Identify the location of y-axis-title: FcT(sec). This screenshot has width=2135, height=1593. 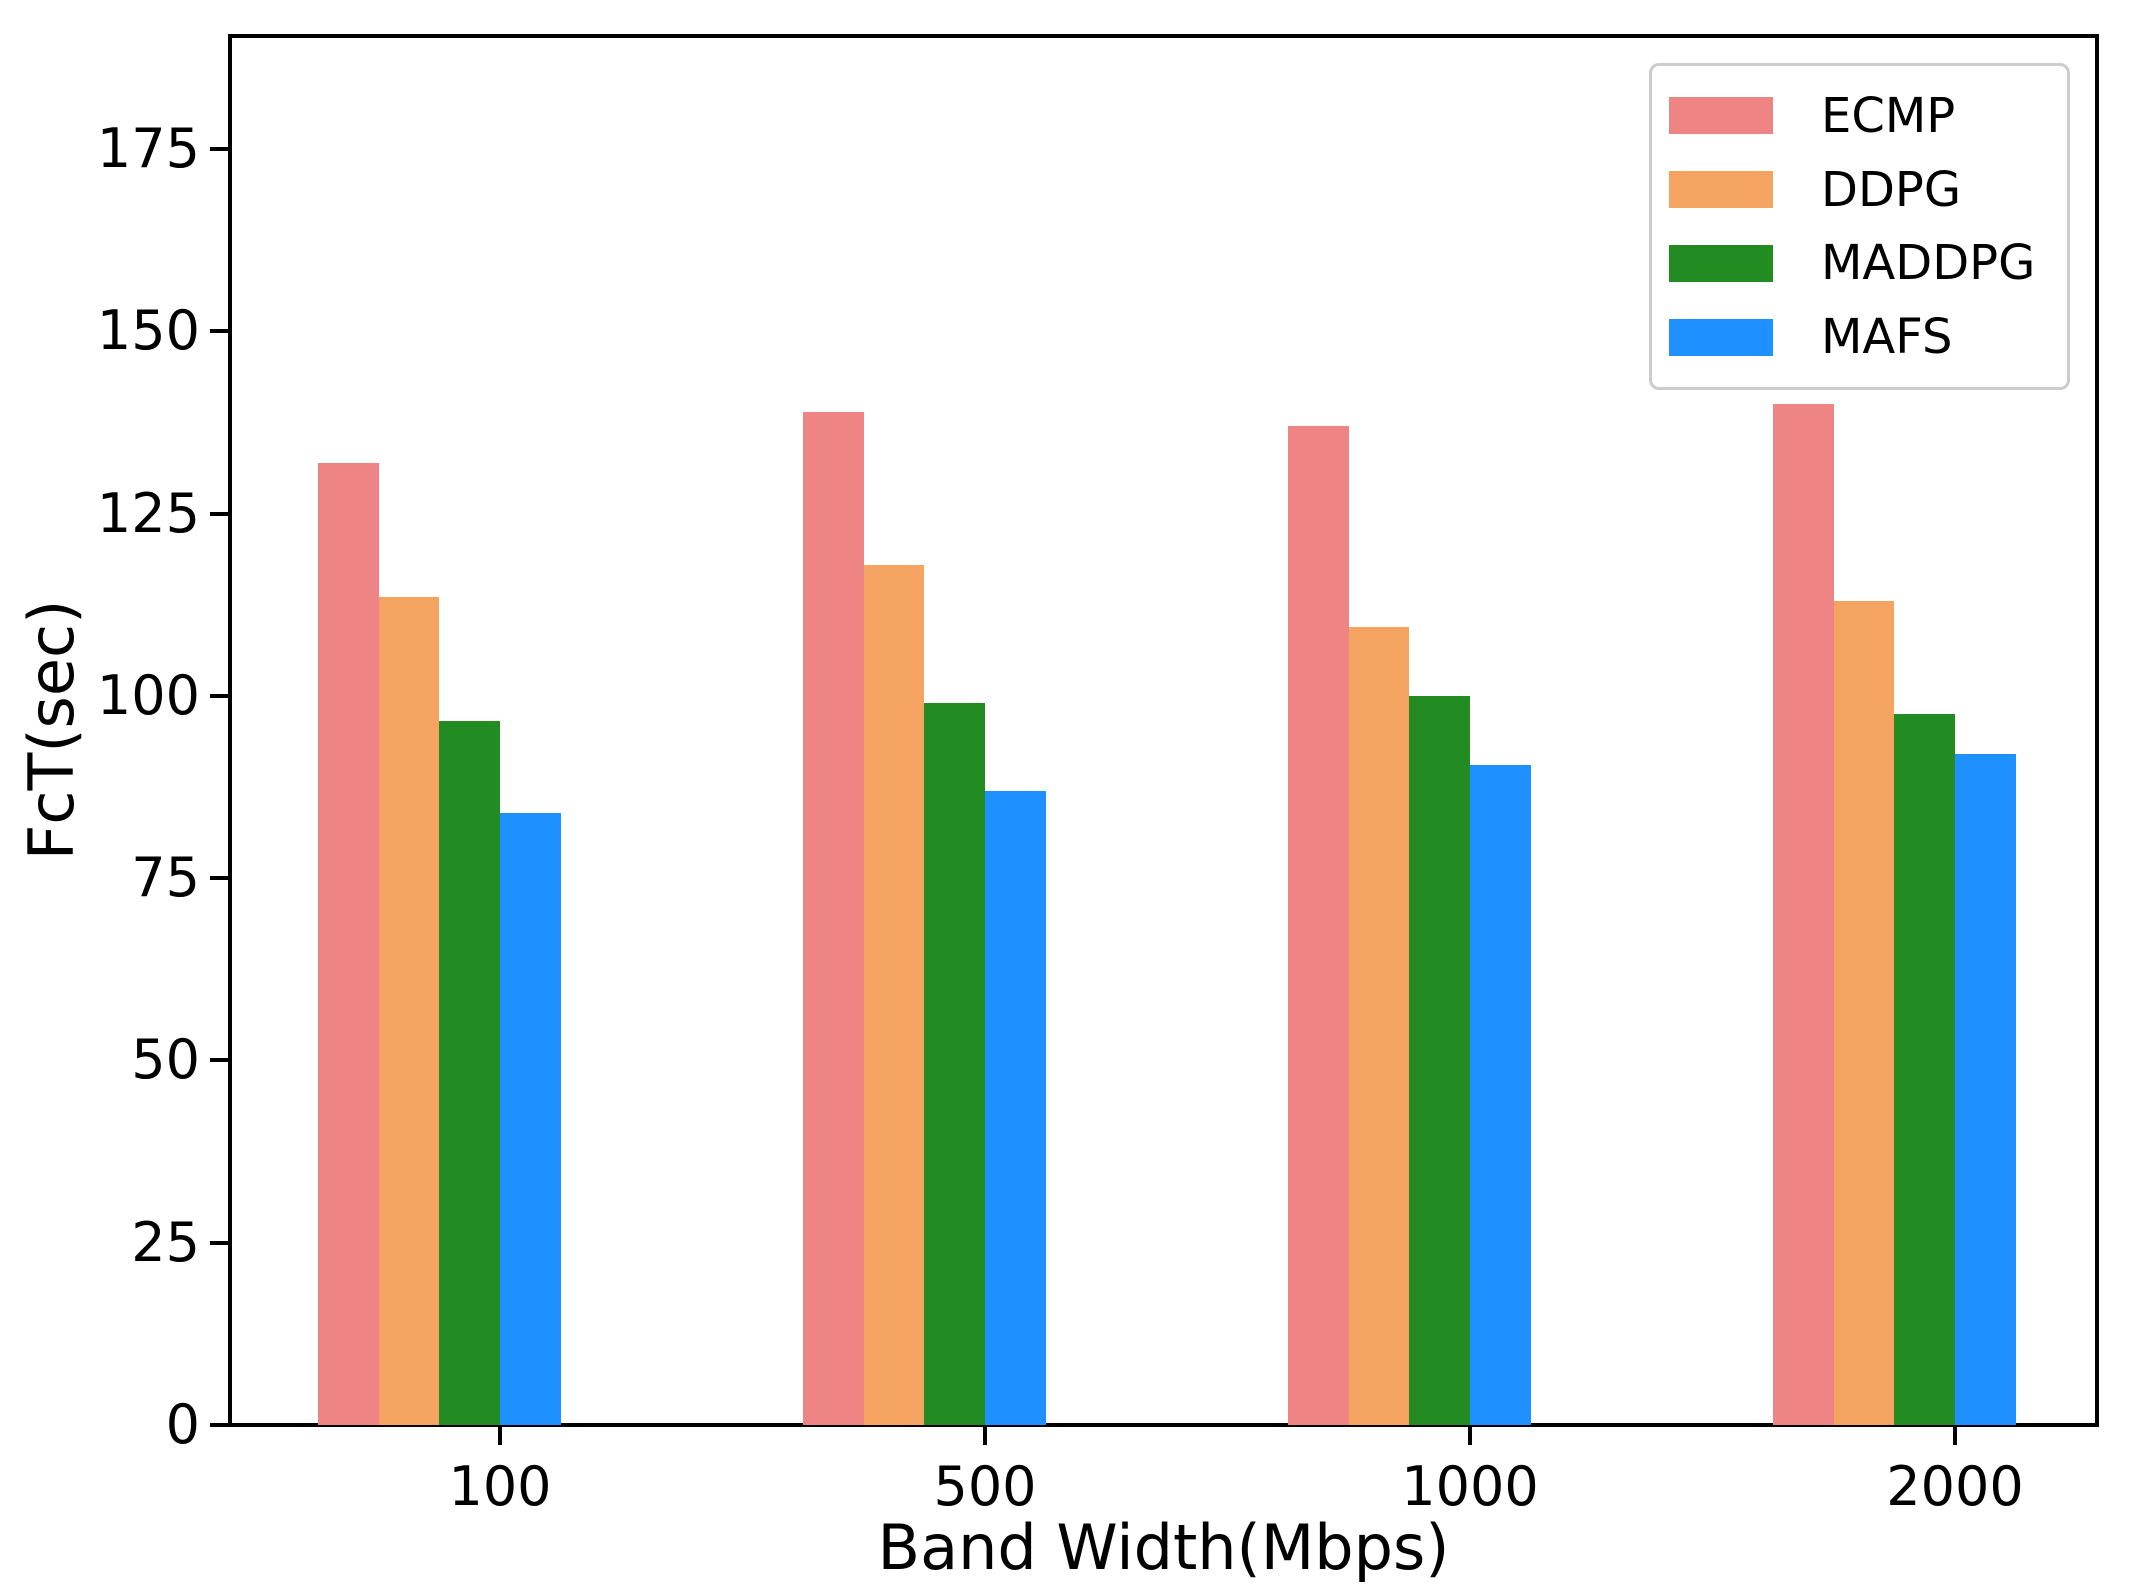
(51, 730).